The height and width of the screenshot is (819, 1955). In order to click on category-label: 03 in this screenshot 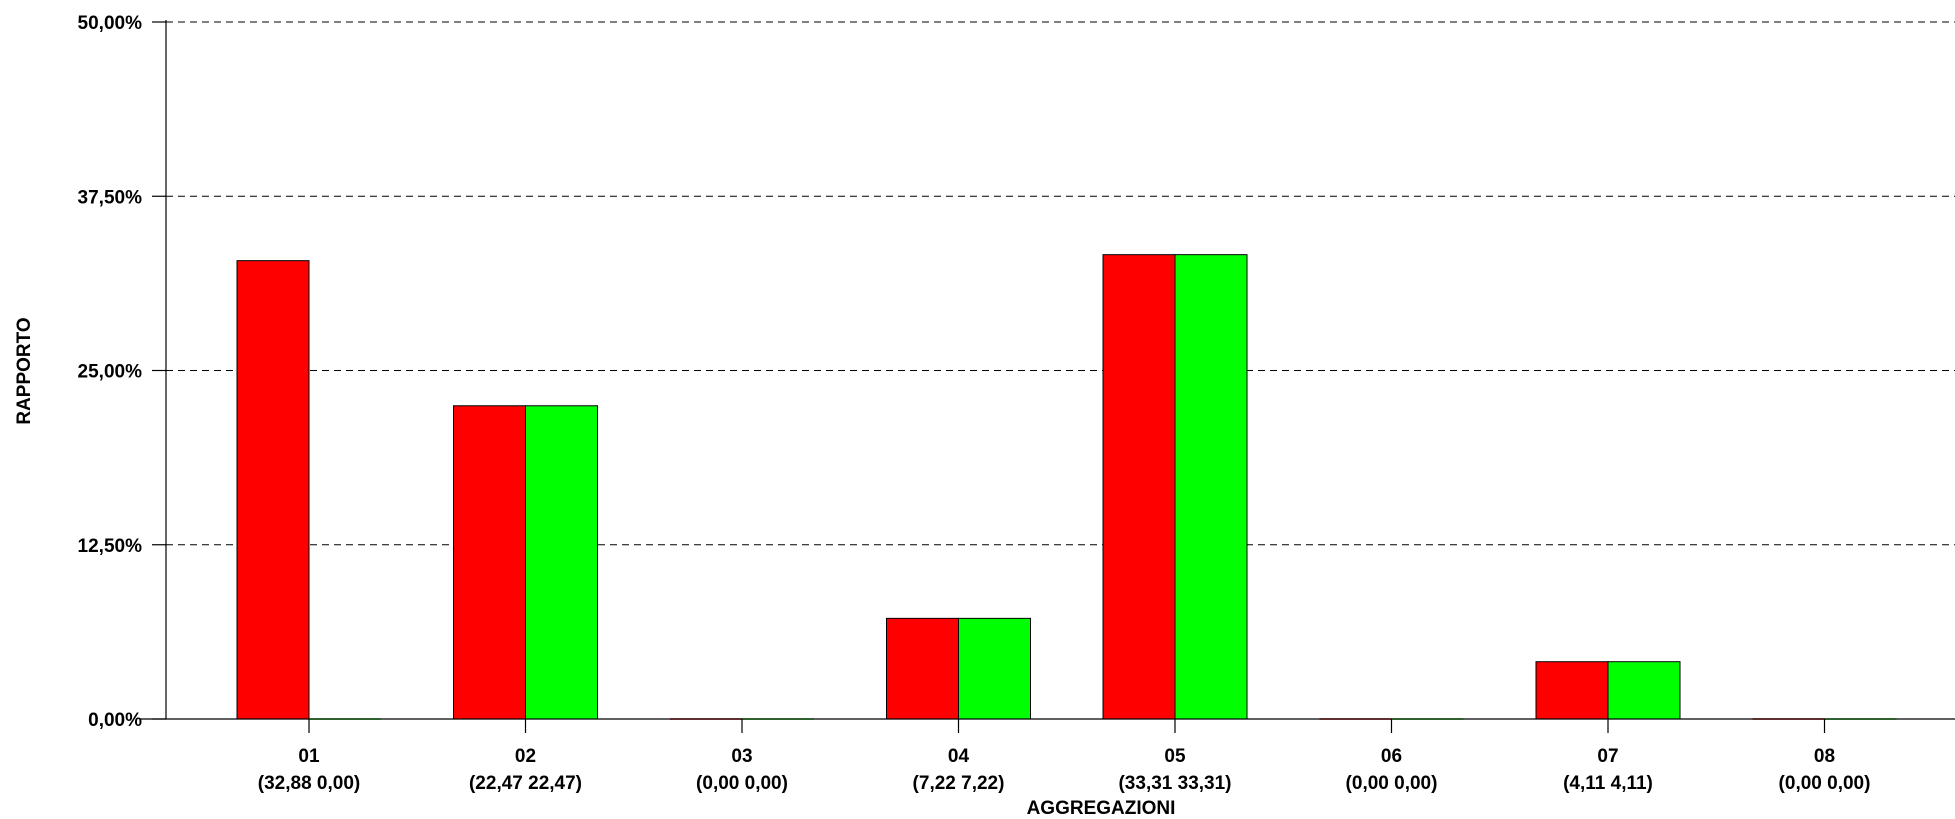, I will do `click(741, 756)`.